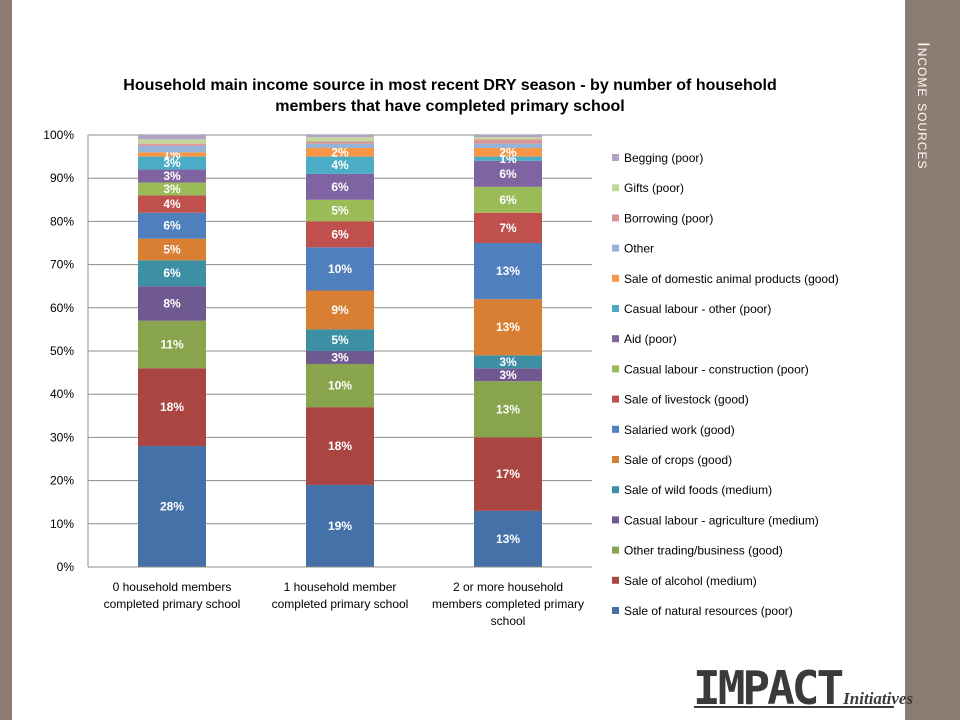  What do you see at coordinates (172, 345) in the screenshot?
I see `data-label: 11%` at bounding box center [172, 345].